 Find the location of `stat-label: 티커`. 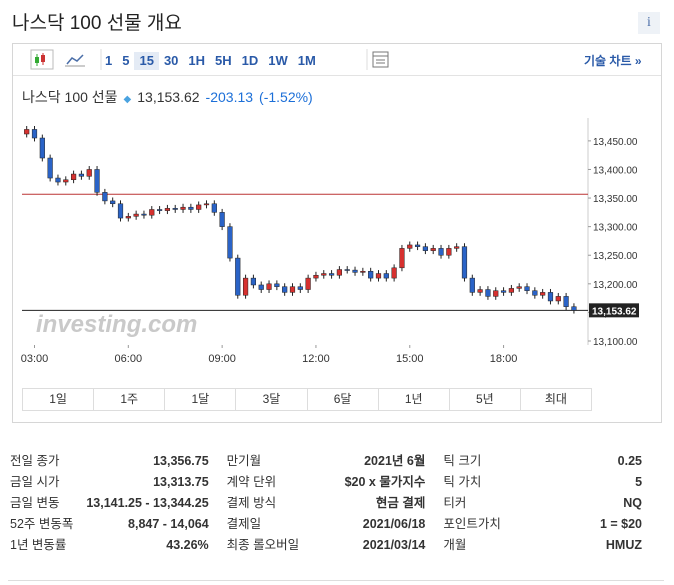

stat-label: 티커 is located at coordinates (455, 503).